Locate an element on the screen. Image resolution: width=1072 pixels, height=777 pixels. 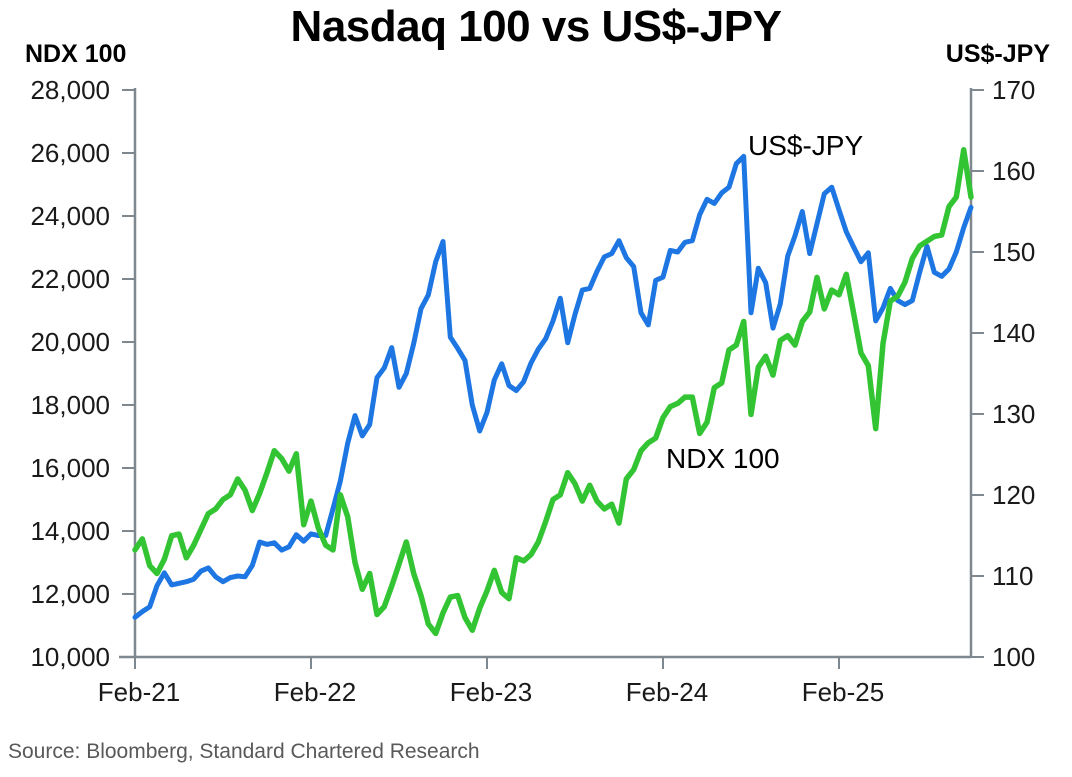
right-tick-label: 170 is located at coordinates (1013, 90).